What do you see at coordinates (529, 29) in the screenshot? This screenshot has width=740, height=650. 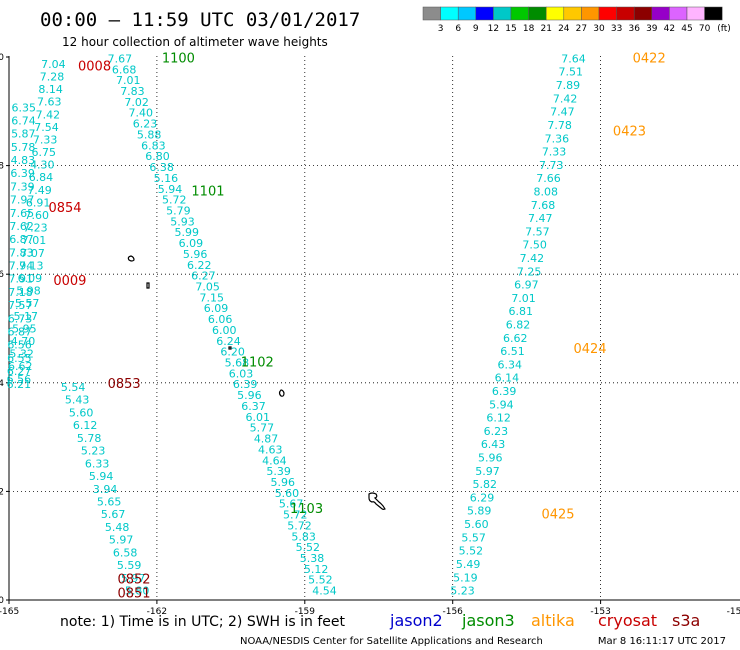 I see `colorbar-tick-label: 18` at bounding box center [529, 29].